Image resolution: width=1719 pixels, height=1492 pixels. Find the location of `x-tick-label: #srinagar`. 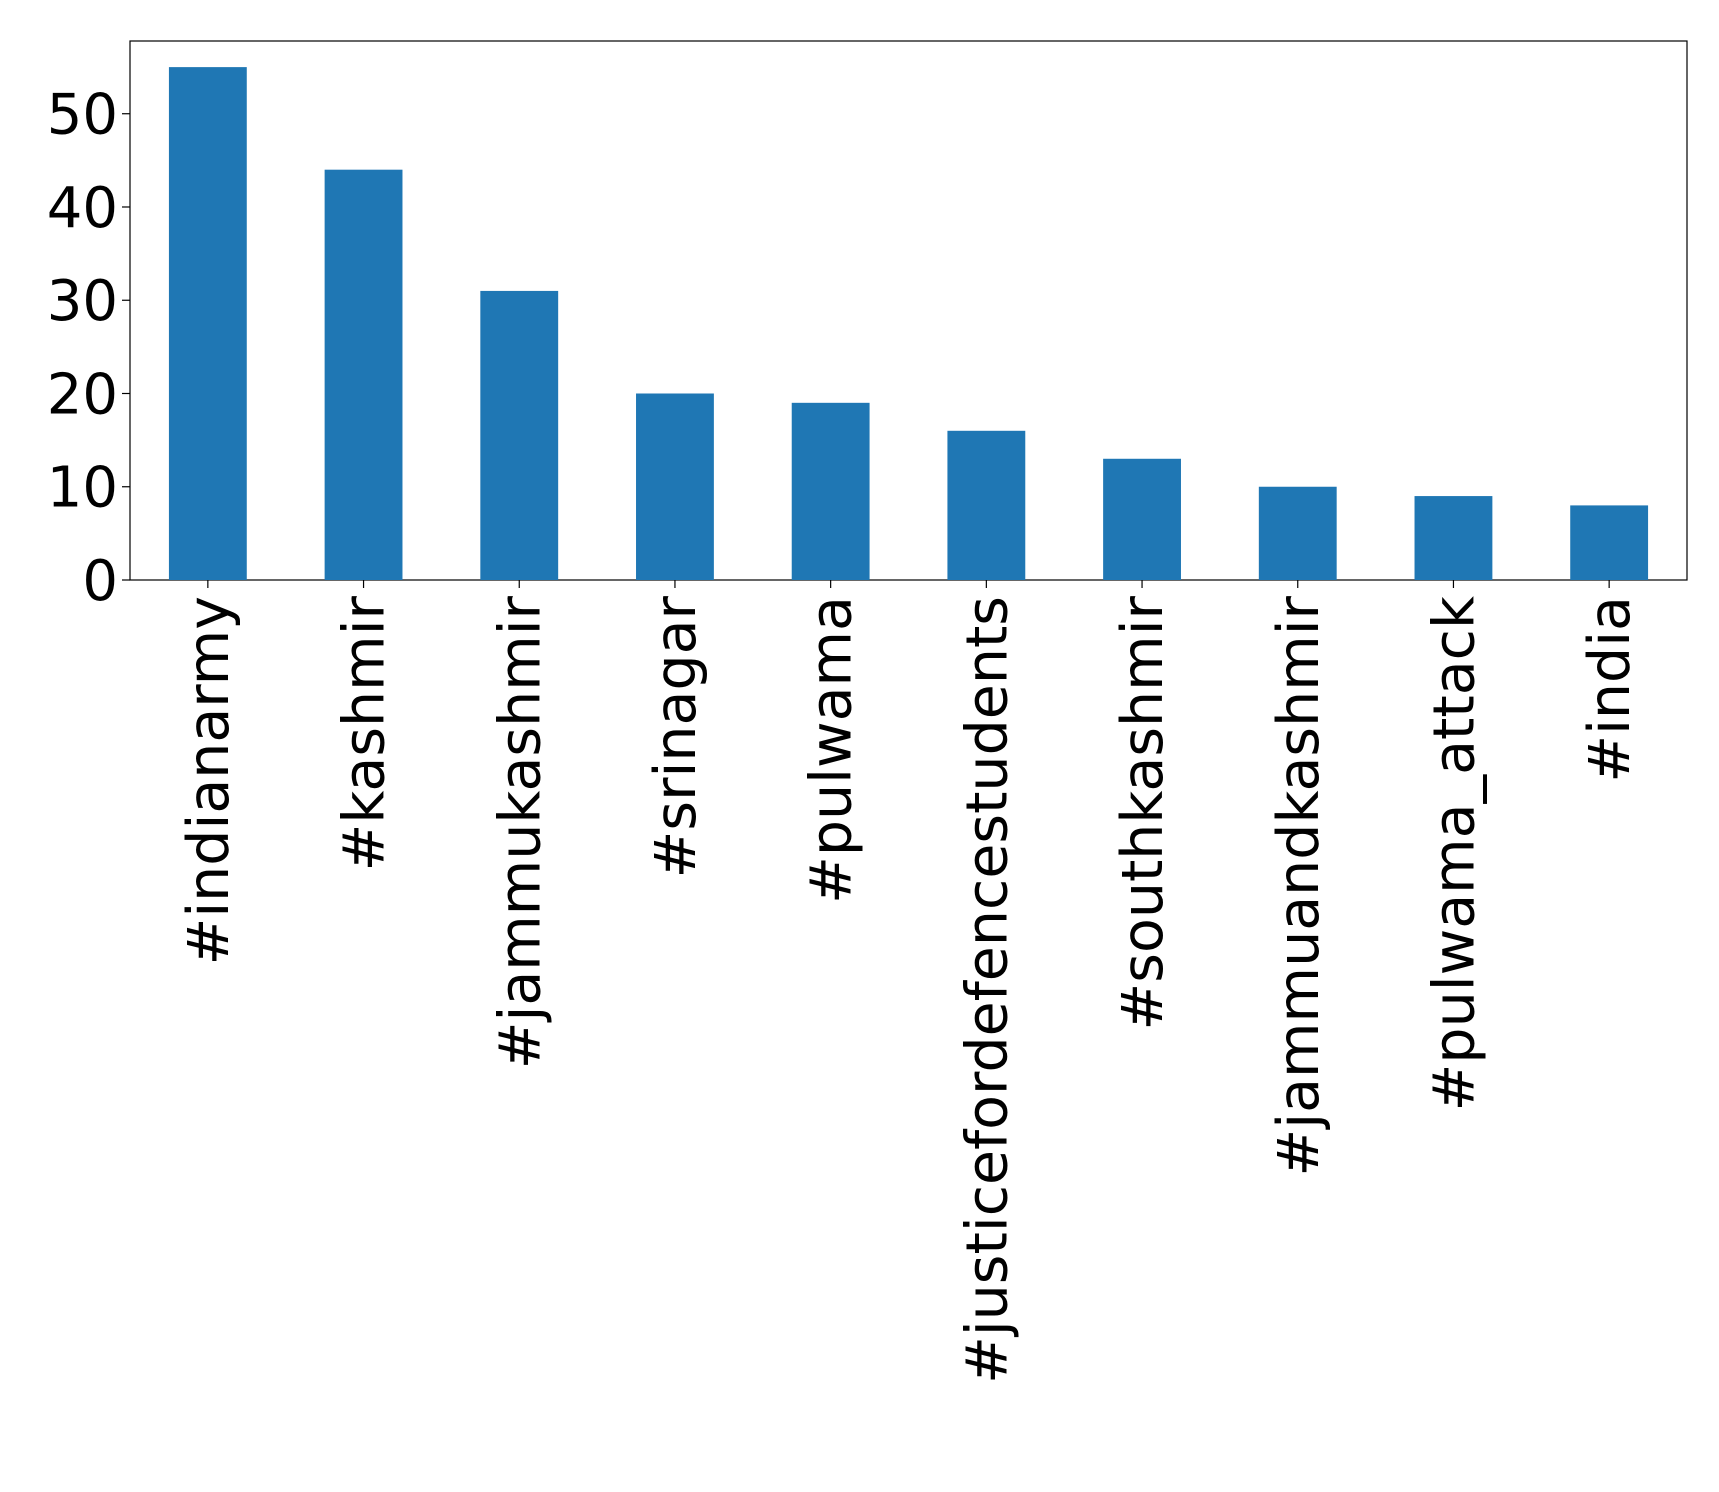

x-tick-label: #srinagar is located at coordinates (676, 736).